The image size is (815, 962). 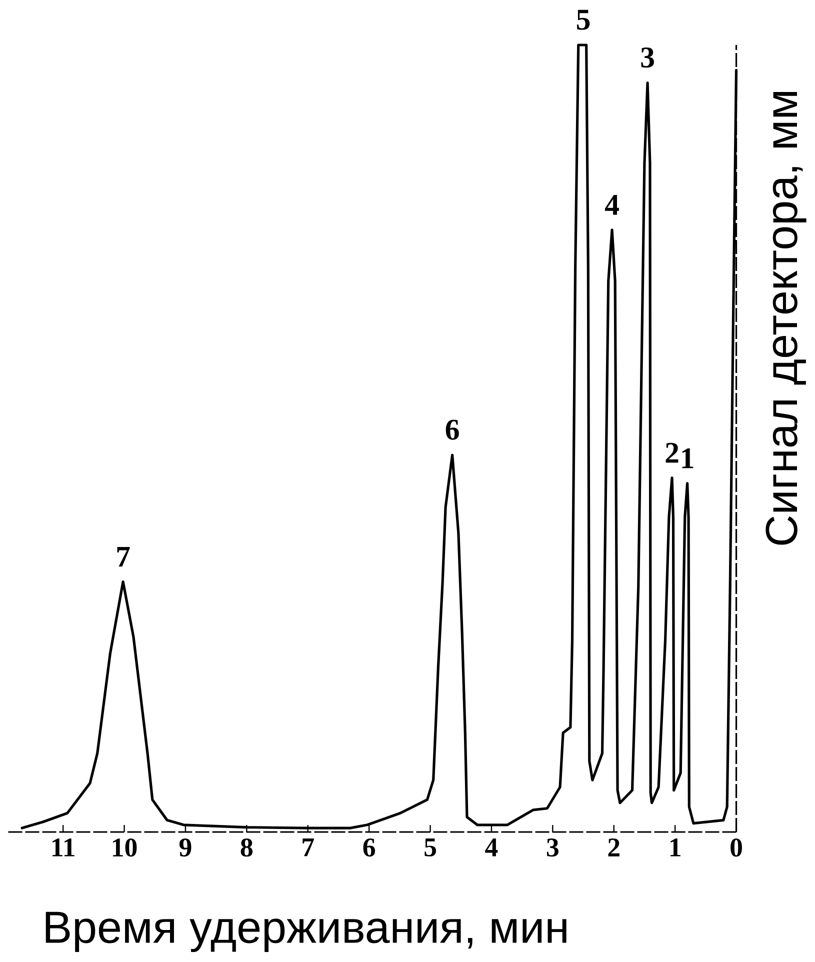 I want to click on annotation: 7, so click(x=123, y=556).